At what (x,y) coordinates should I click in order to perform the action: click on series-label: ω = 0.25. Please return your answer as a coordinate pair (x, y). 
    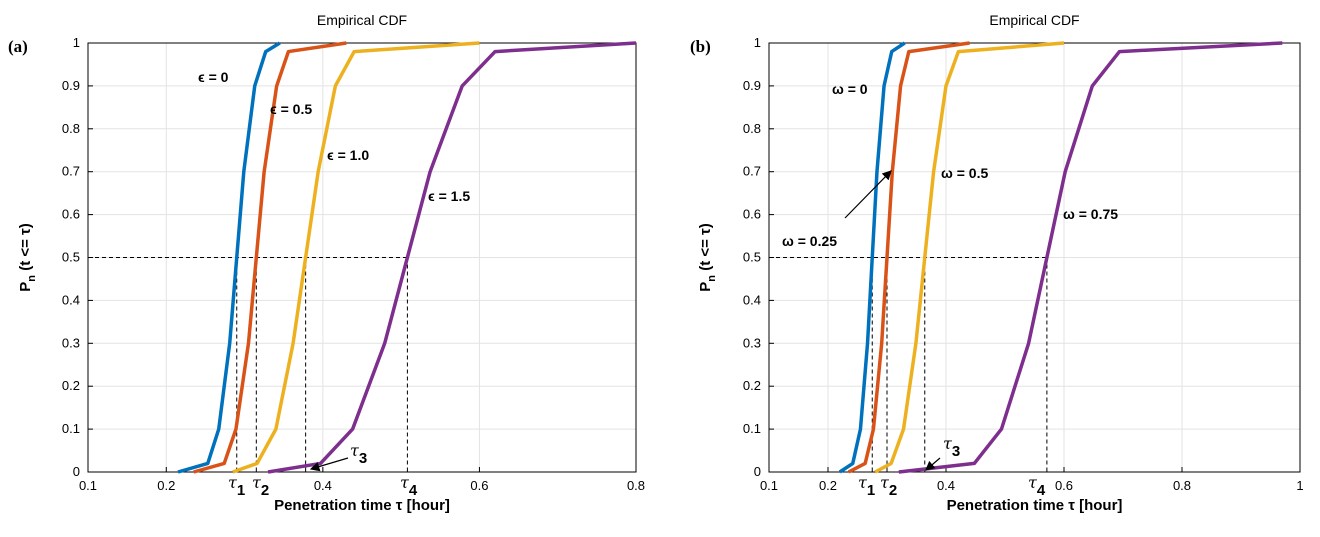
    Looking at the image, I should click on (809, 241).